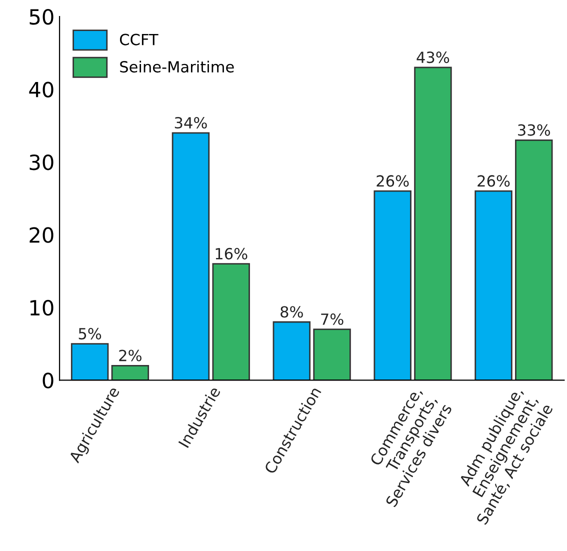  Describe the element at coordinates (90, 334) in the screenshot. I see `data-label: 5%` at that location.